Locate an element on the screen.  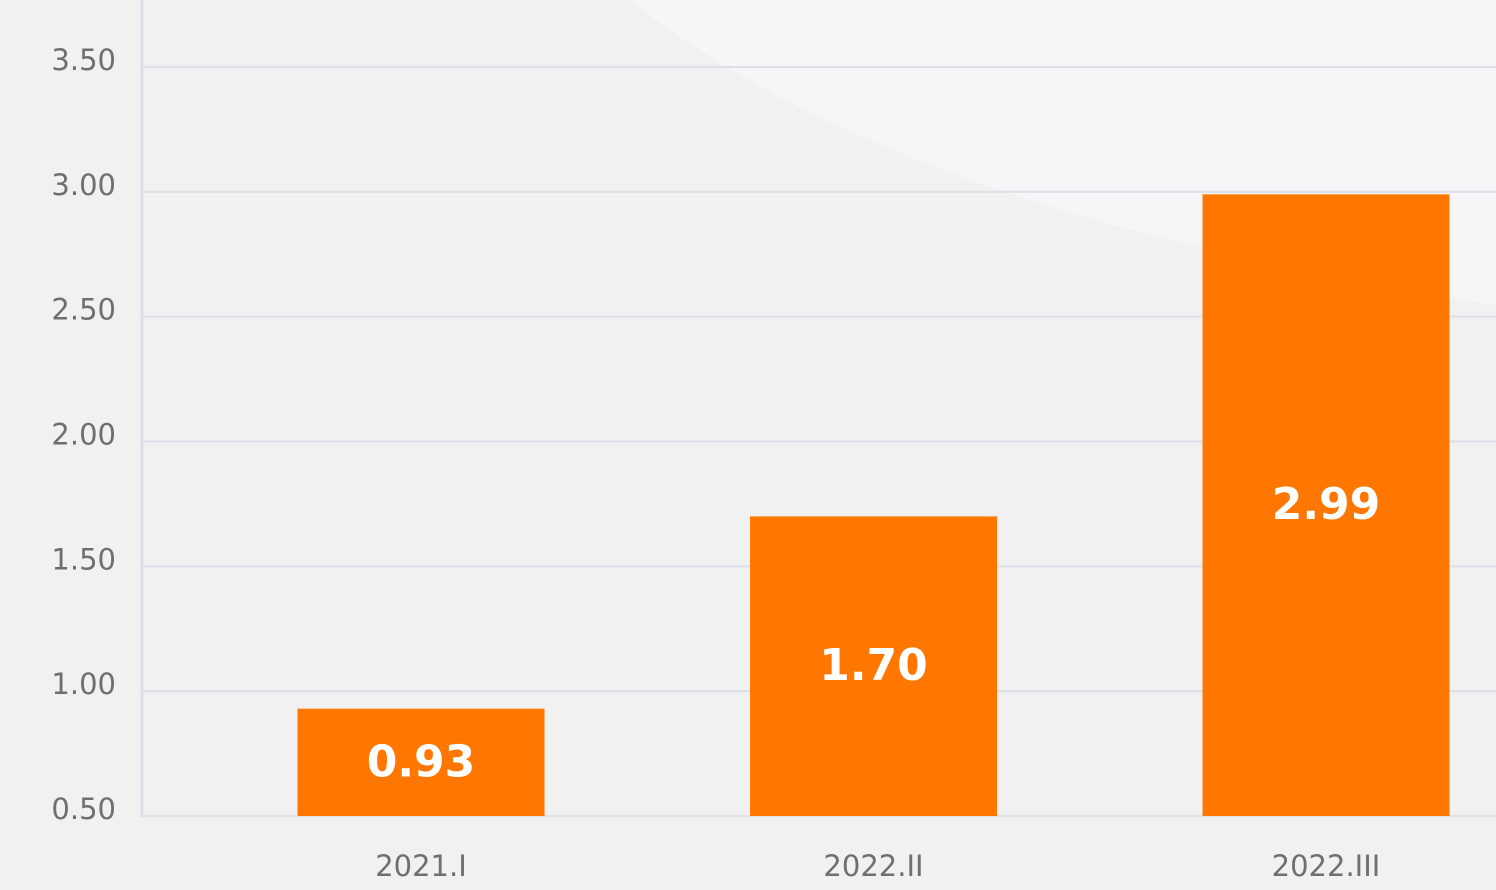
y-tick-label: 1.00 is located at coordinates (83, 684).